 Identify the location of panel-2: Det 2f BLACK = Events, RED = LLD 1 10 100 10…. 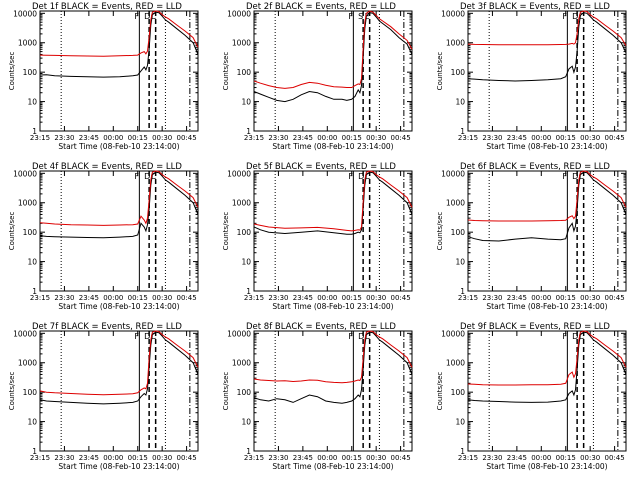
(317, 76).